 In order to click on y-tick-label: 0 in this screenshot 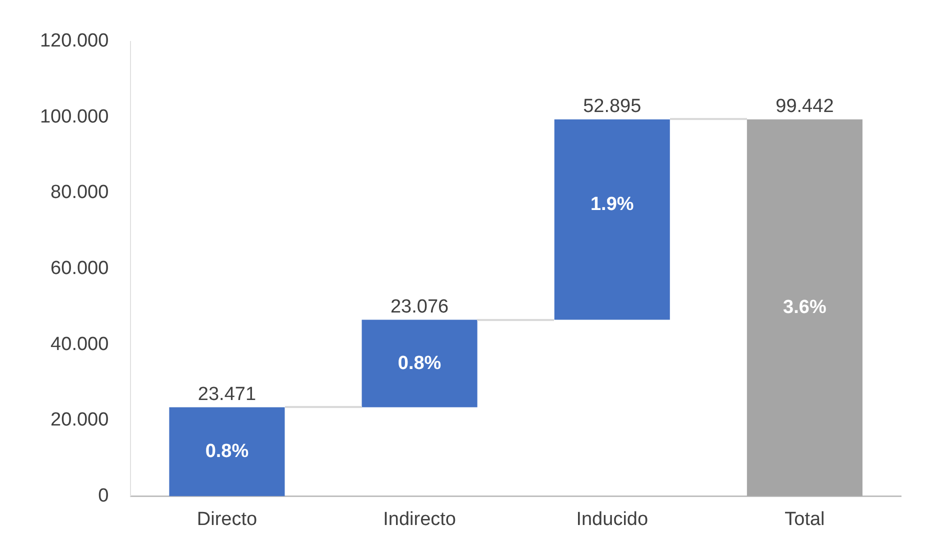, I will do `click(103, 495)`.